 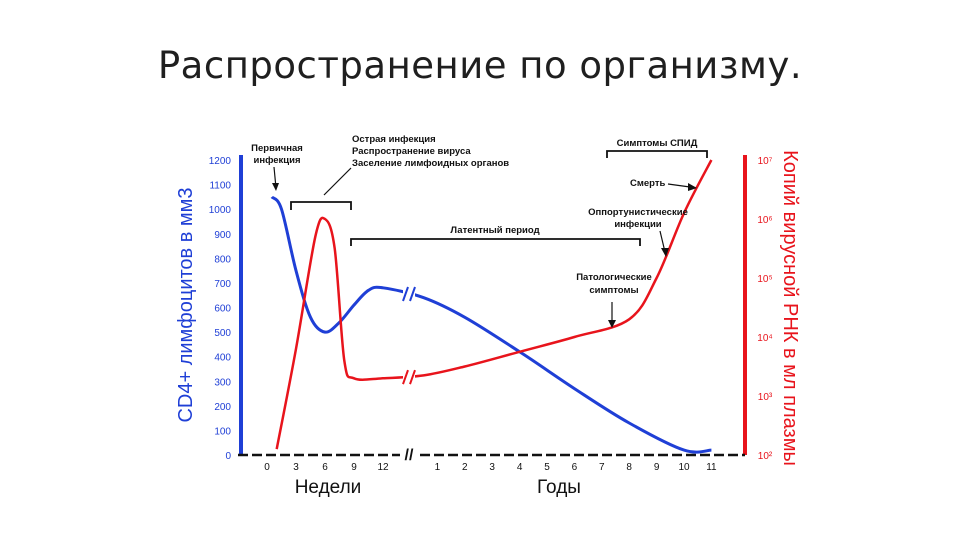 What do you see at coordinates (228, 456) in the screenshot?
I see `y-left-tick-label: 0` at bounding box center [228, 456].